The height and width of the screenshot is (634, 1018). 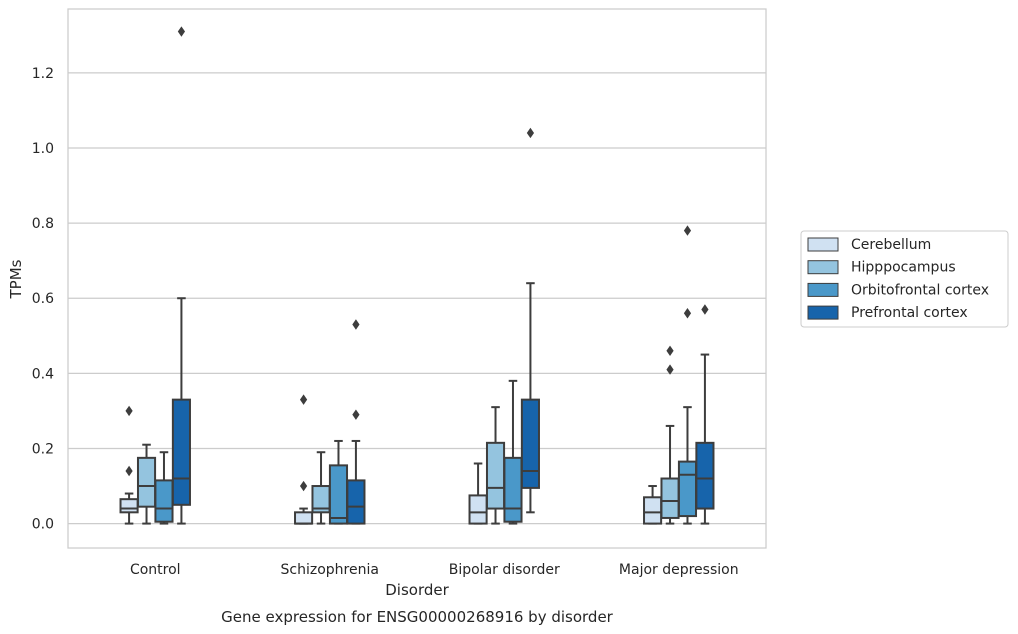 What do you see at coordinates (43, 149) in the screenshot?
I see `y-tick-label: 1.0` at bounding box center [43, 149].